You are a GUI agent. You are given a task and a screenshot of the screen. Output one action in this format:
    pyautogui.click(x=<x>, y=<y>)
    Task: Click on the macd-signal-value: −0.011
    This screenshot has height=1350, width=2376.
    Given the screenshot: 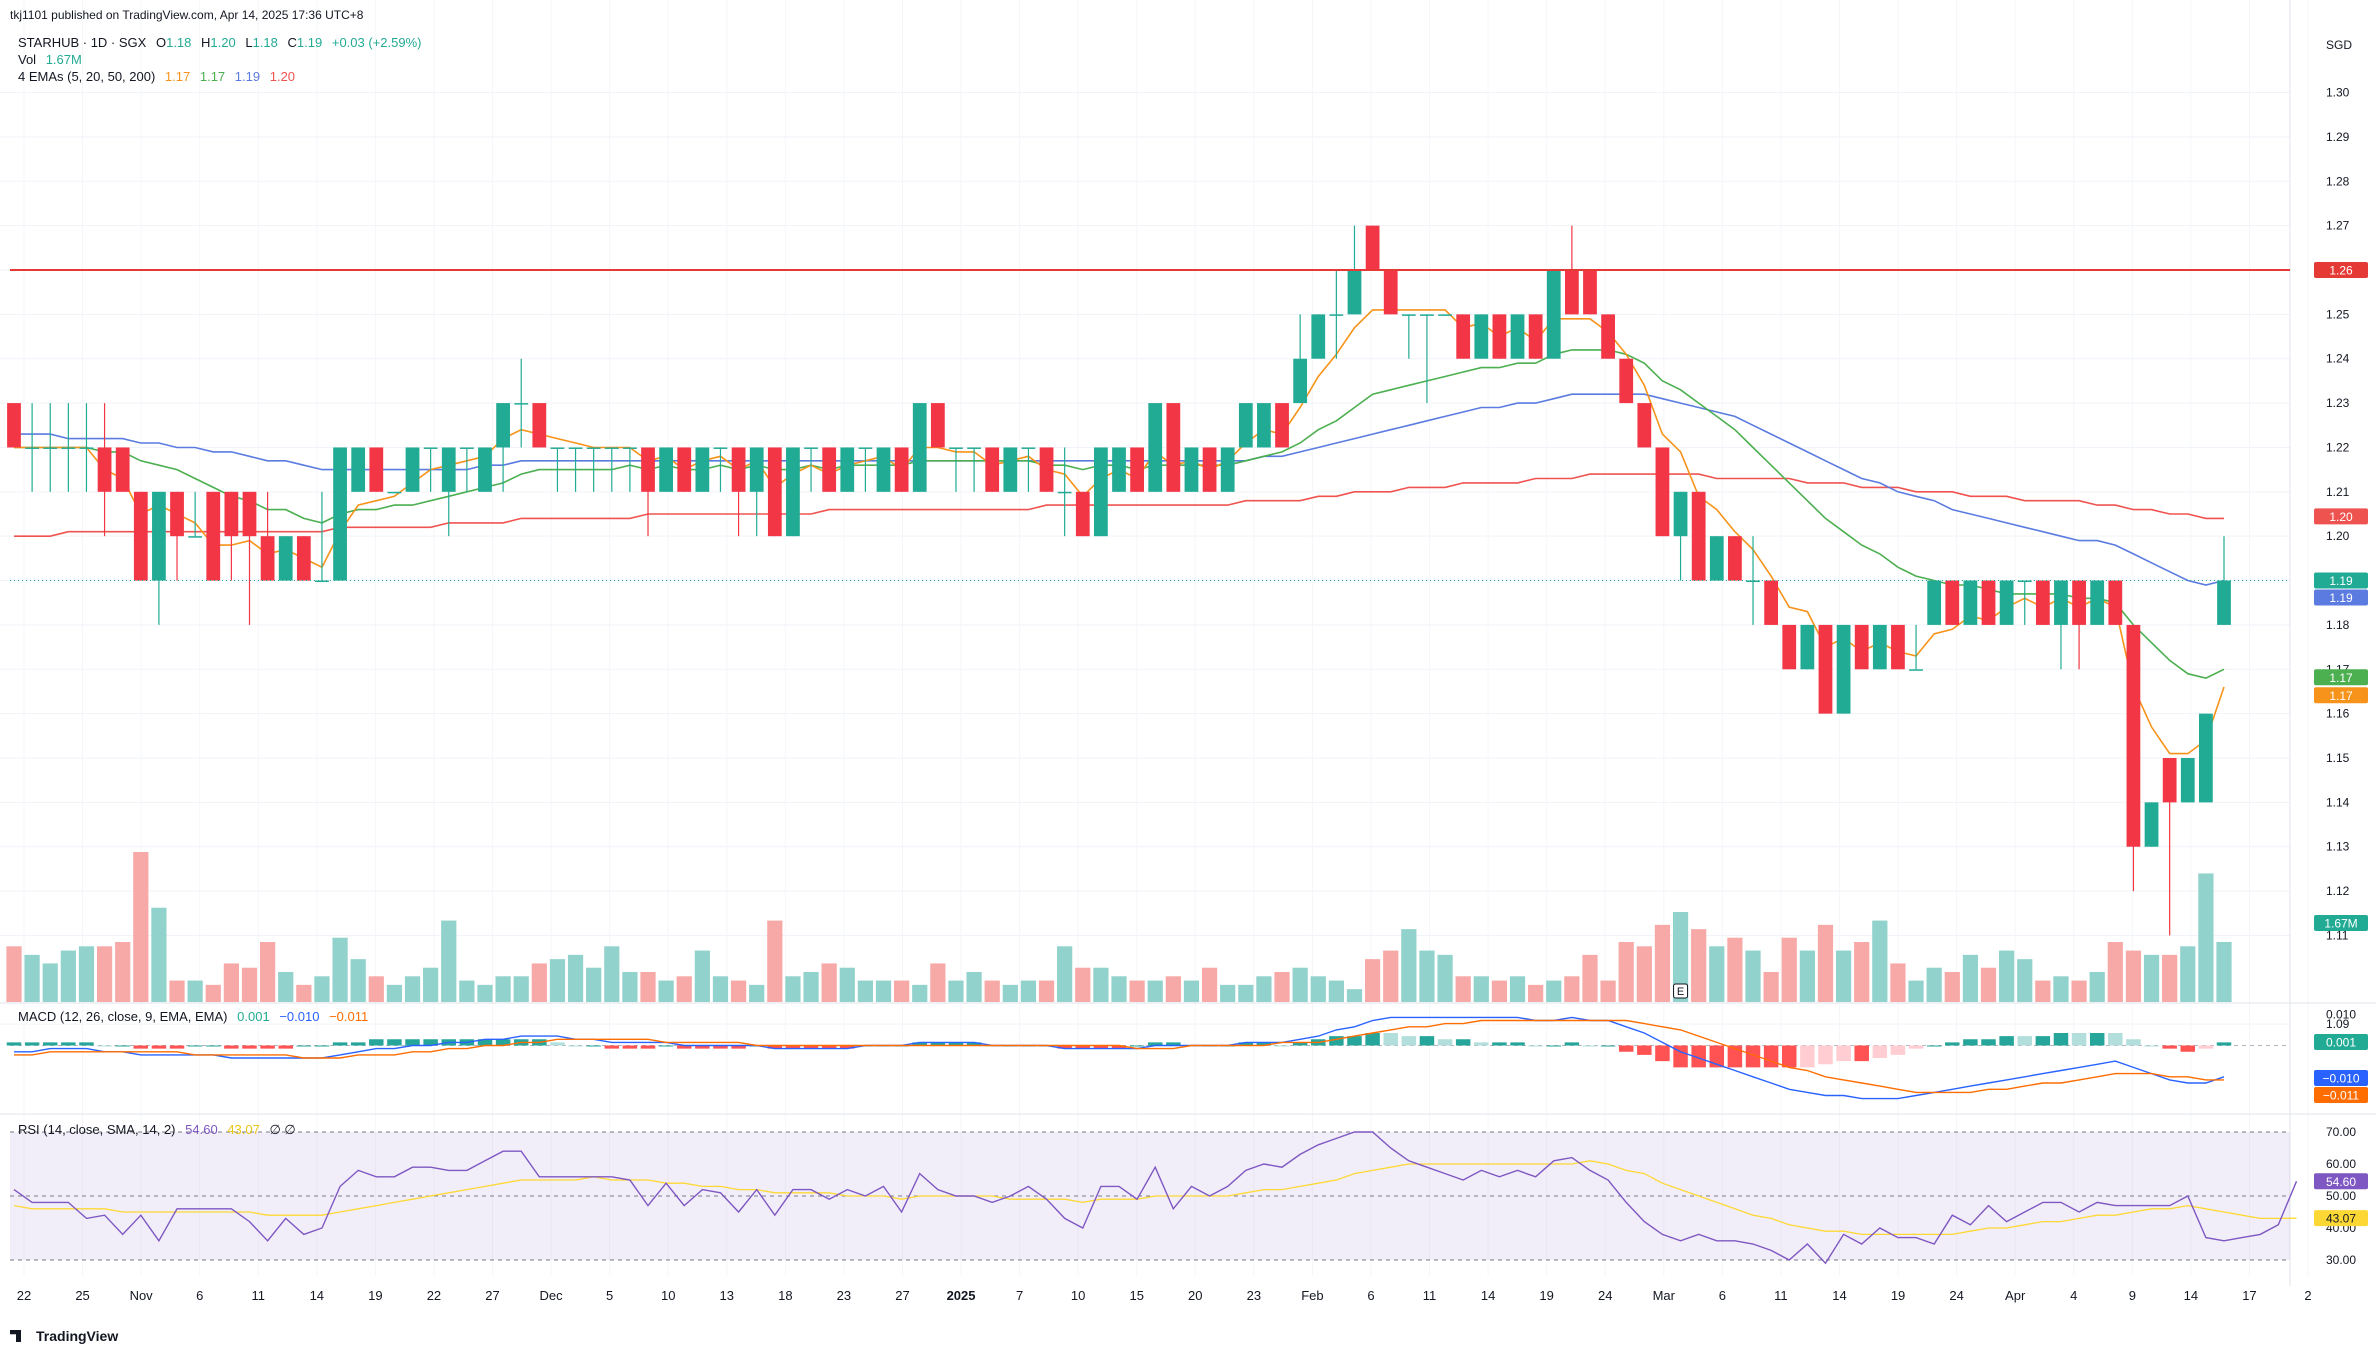 What is the action you would take?
    pyautogui.click(x=349, y=1016)
    